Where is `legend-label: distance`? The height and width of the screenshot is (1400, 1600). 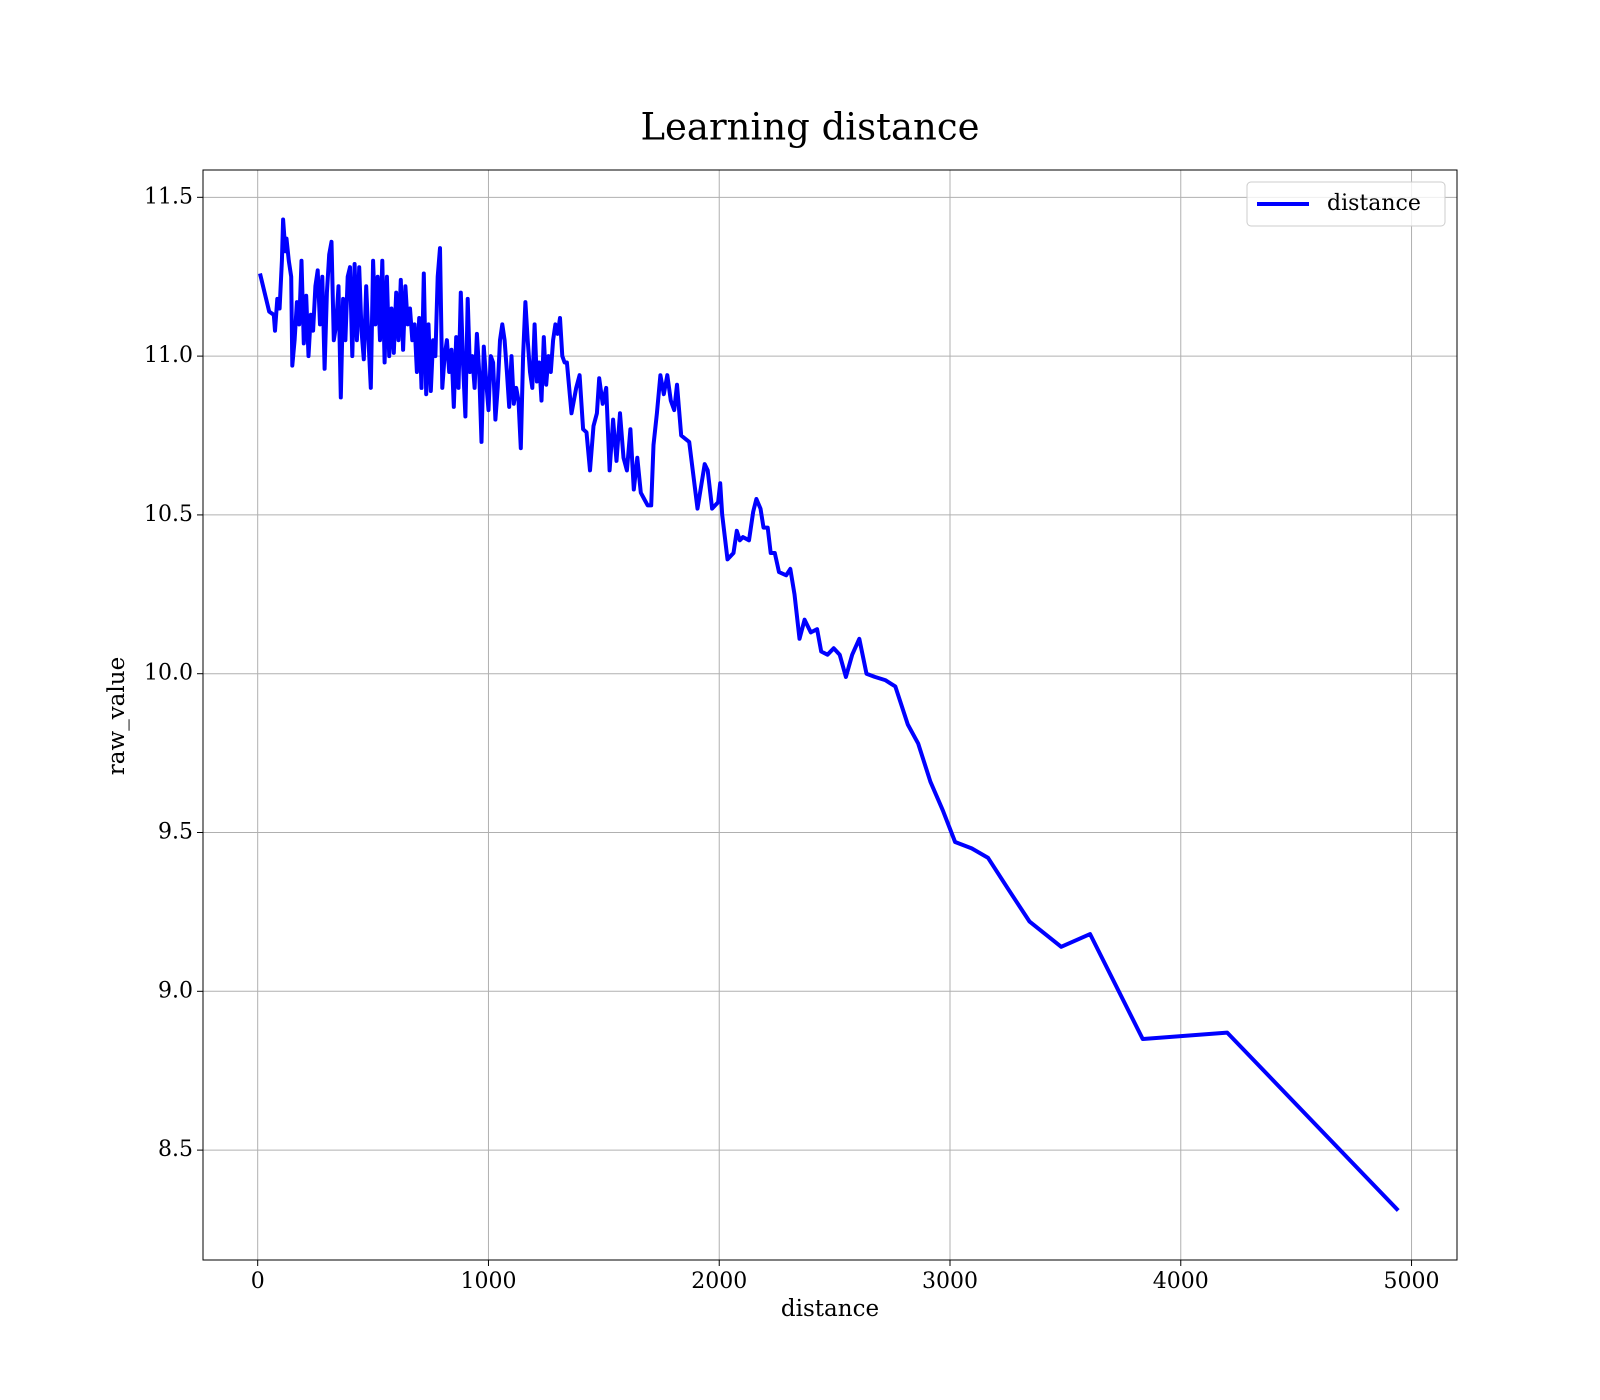 legend-label: distance is located at coordinates (1374, 203).